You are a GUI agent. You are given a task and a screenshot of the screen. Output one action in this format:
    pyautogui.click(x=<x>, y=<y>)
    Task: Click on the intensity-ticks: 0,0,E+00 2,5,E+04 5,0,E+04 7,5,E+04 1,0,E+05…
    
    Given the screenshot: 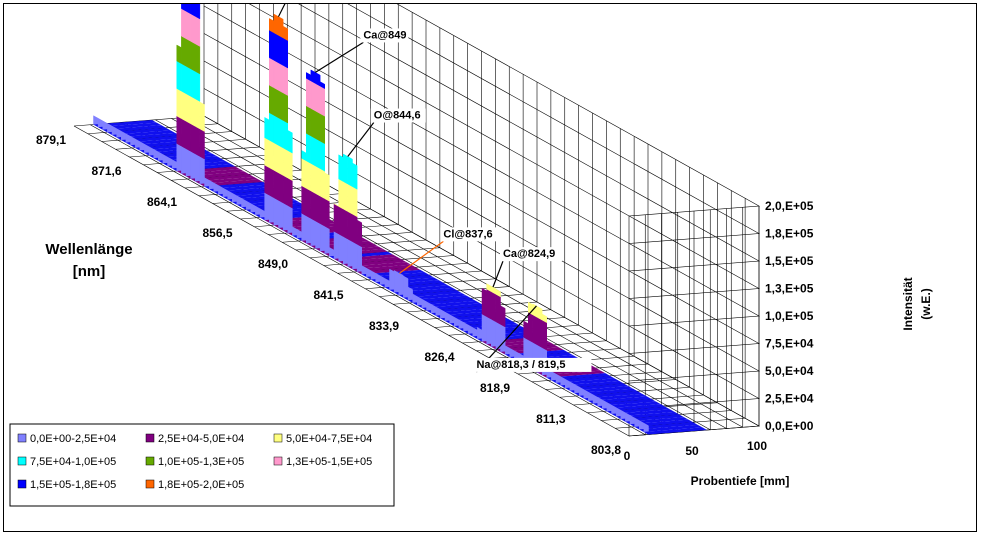 What is the action you would take?
    pyautogui.click(x=789, y=316)
    